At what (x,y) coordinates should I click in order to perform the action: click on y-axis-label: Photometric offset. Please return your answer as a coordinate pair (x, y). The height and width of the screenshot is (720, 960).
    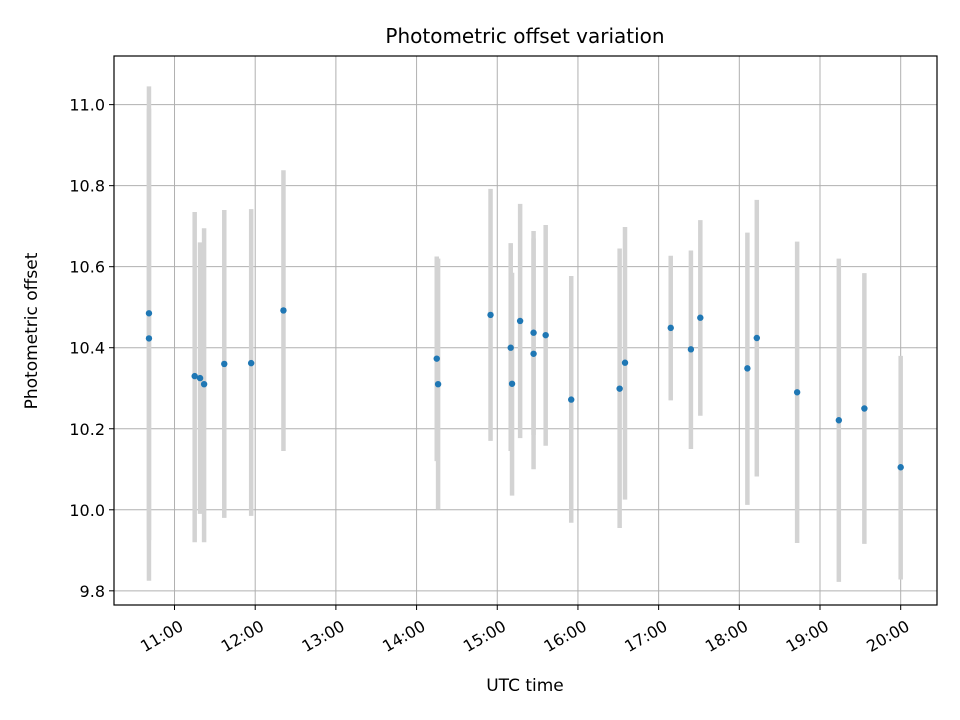
    Looking at the image, I should click on (32, 330).